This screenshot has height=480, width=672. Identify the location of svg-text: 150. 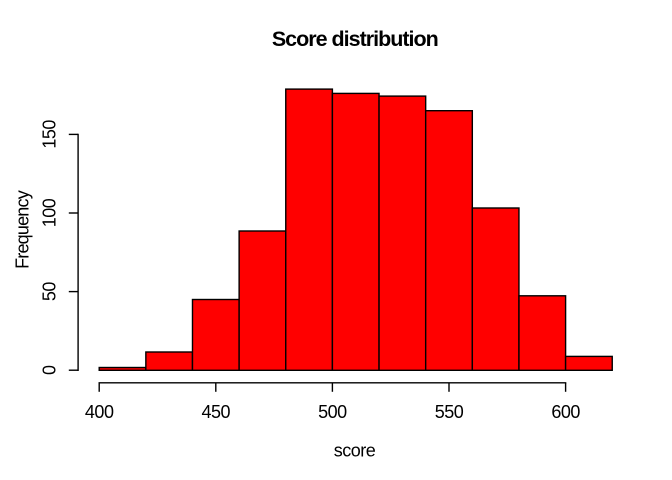
(50, 134).